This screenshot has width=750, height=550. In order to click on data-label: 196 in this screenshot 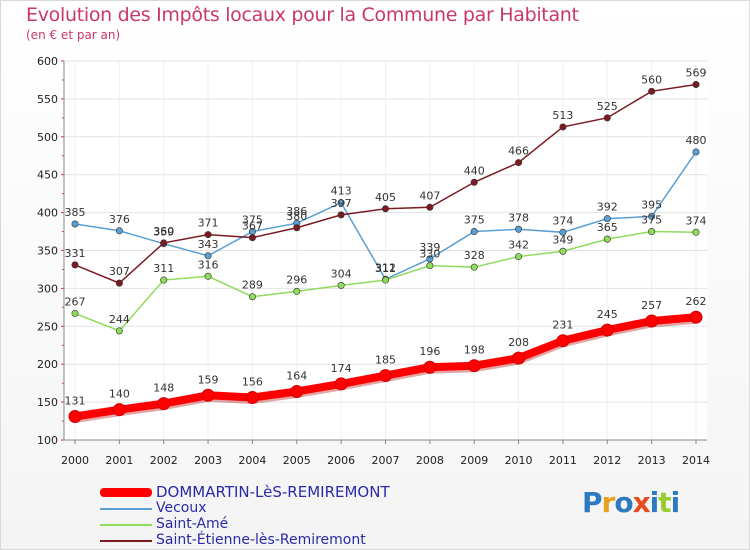, I will do `click(429, 351)`.